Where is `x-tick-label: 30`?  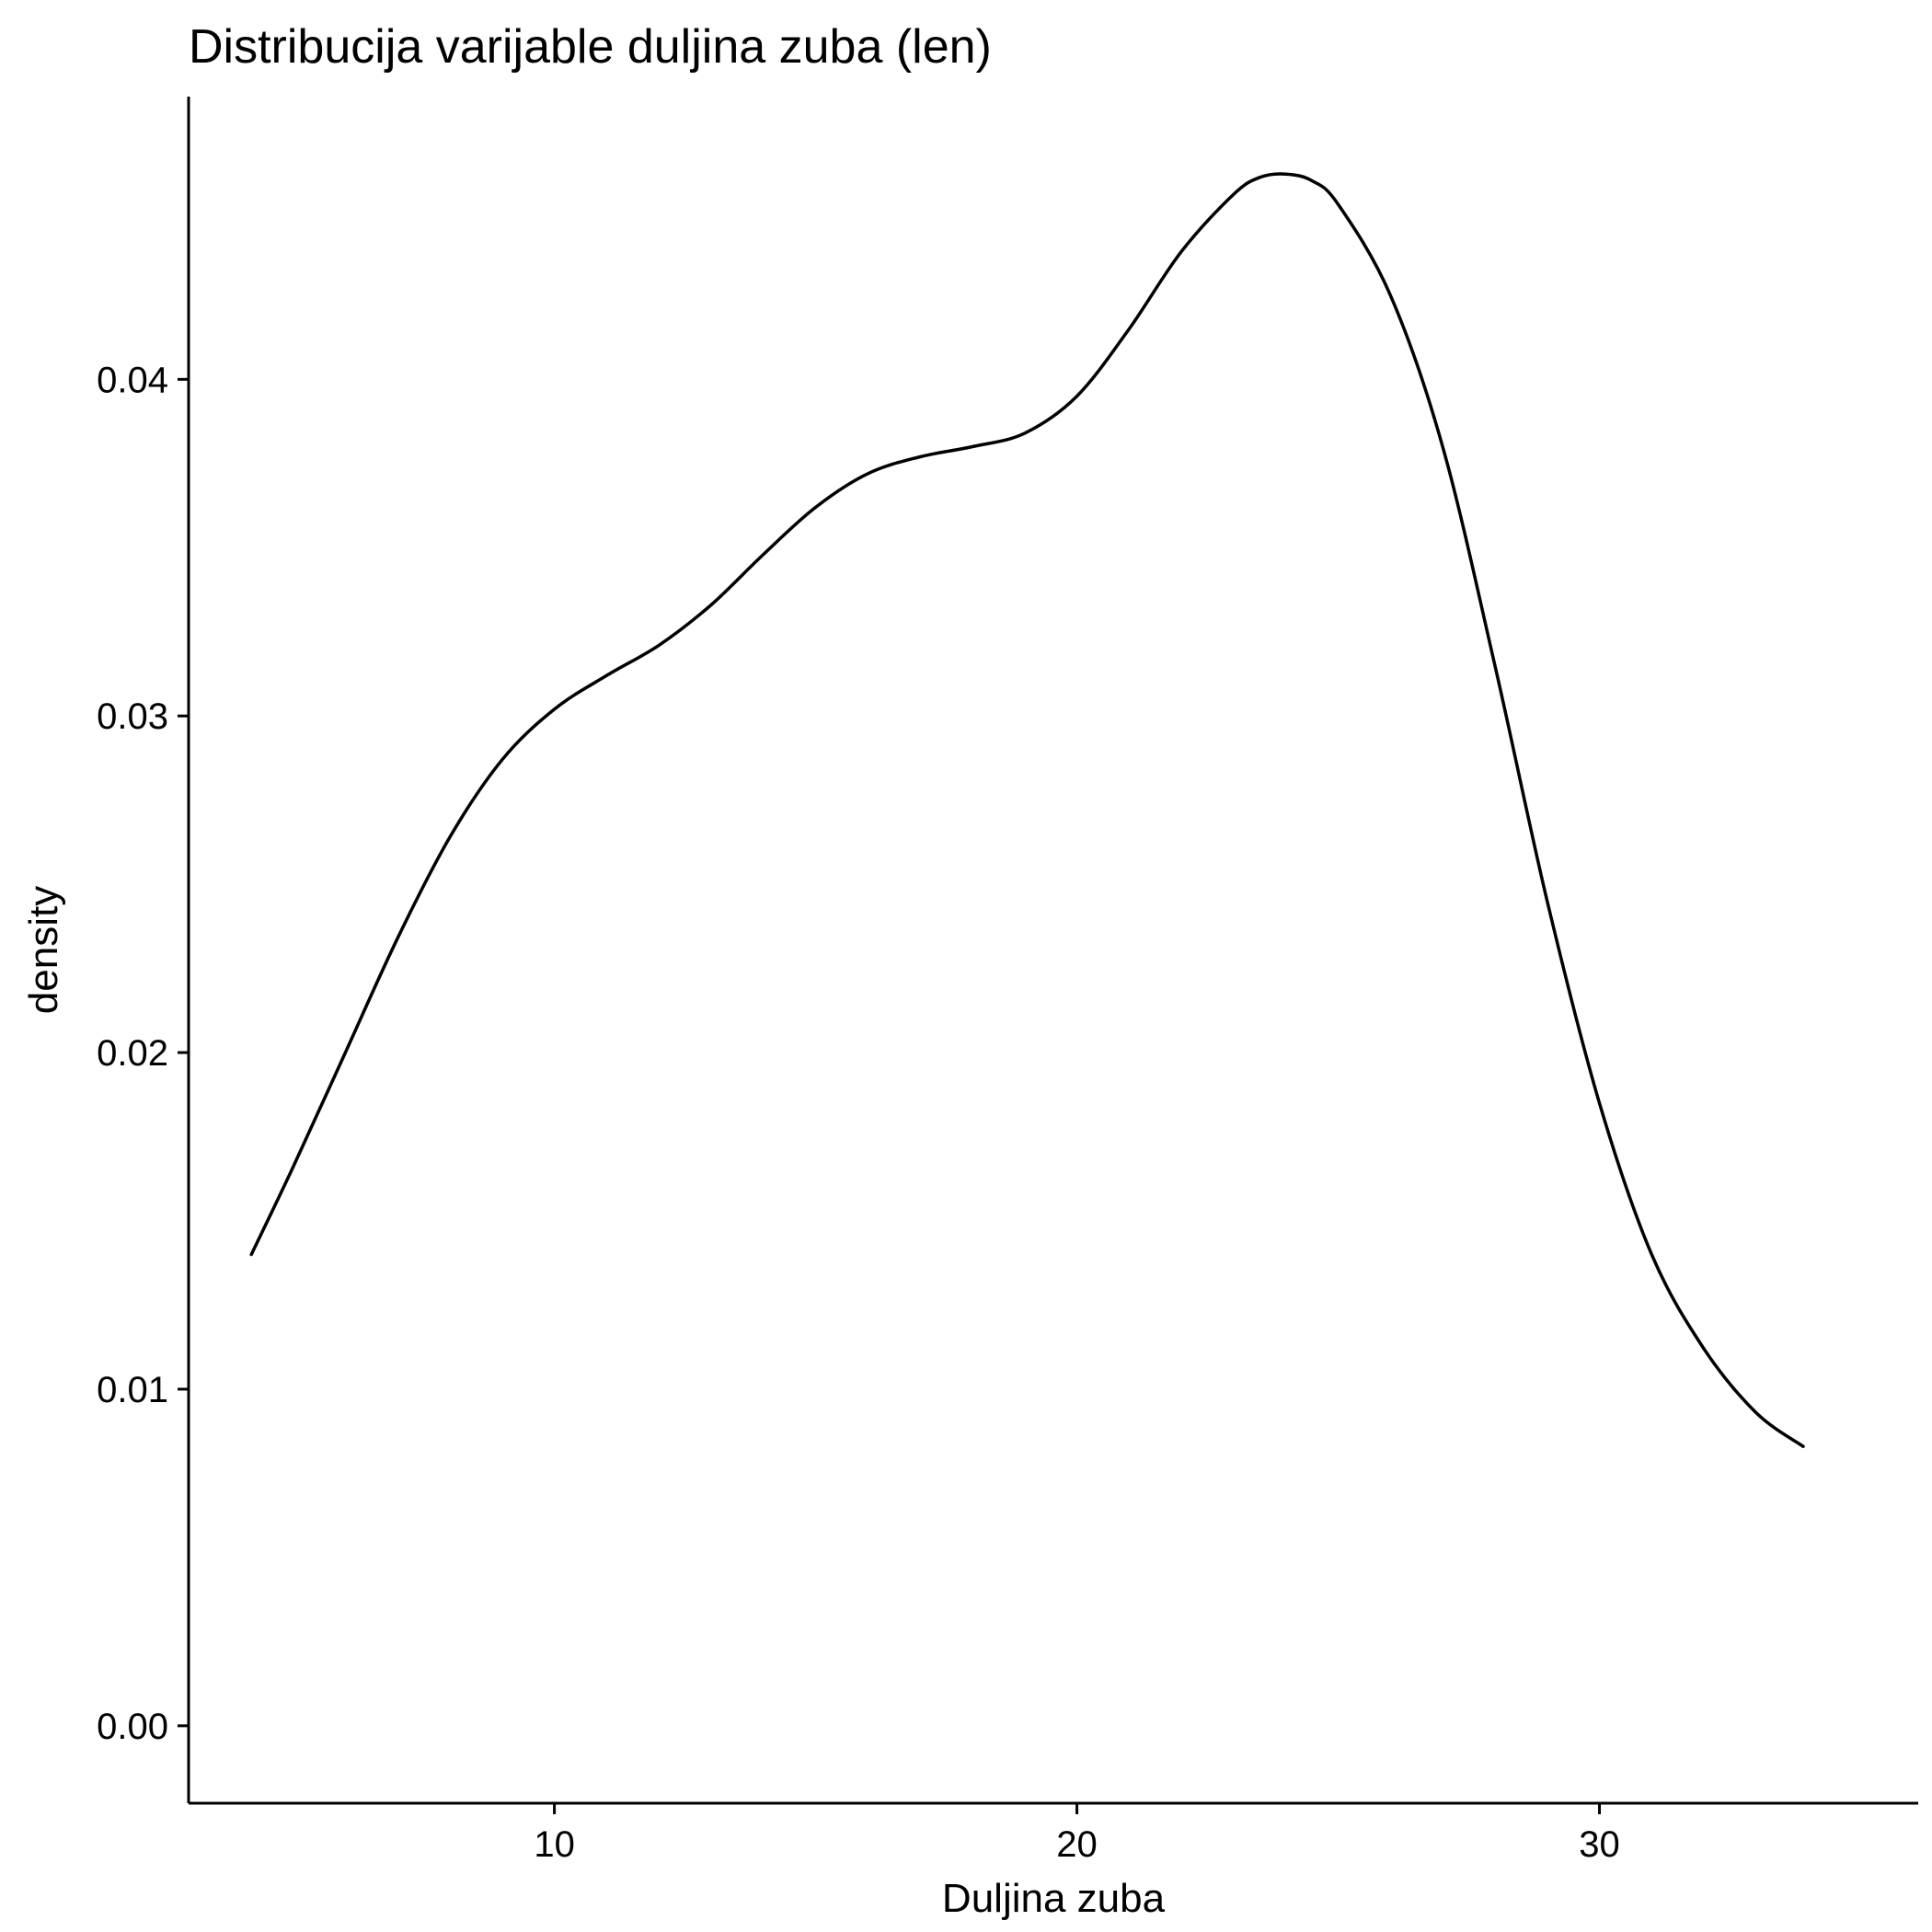
x-tick-label: 30 is located at coordinates (1599, 1844).